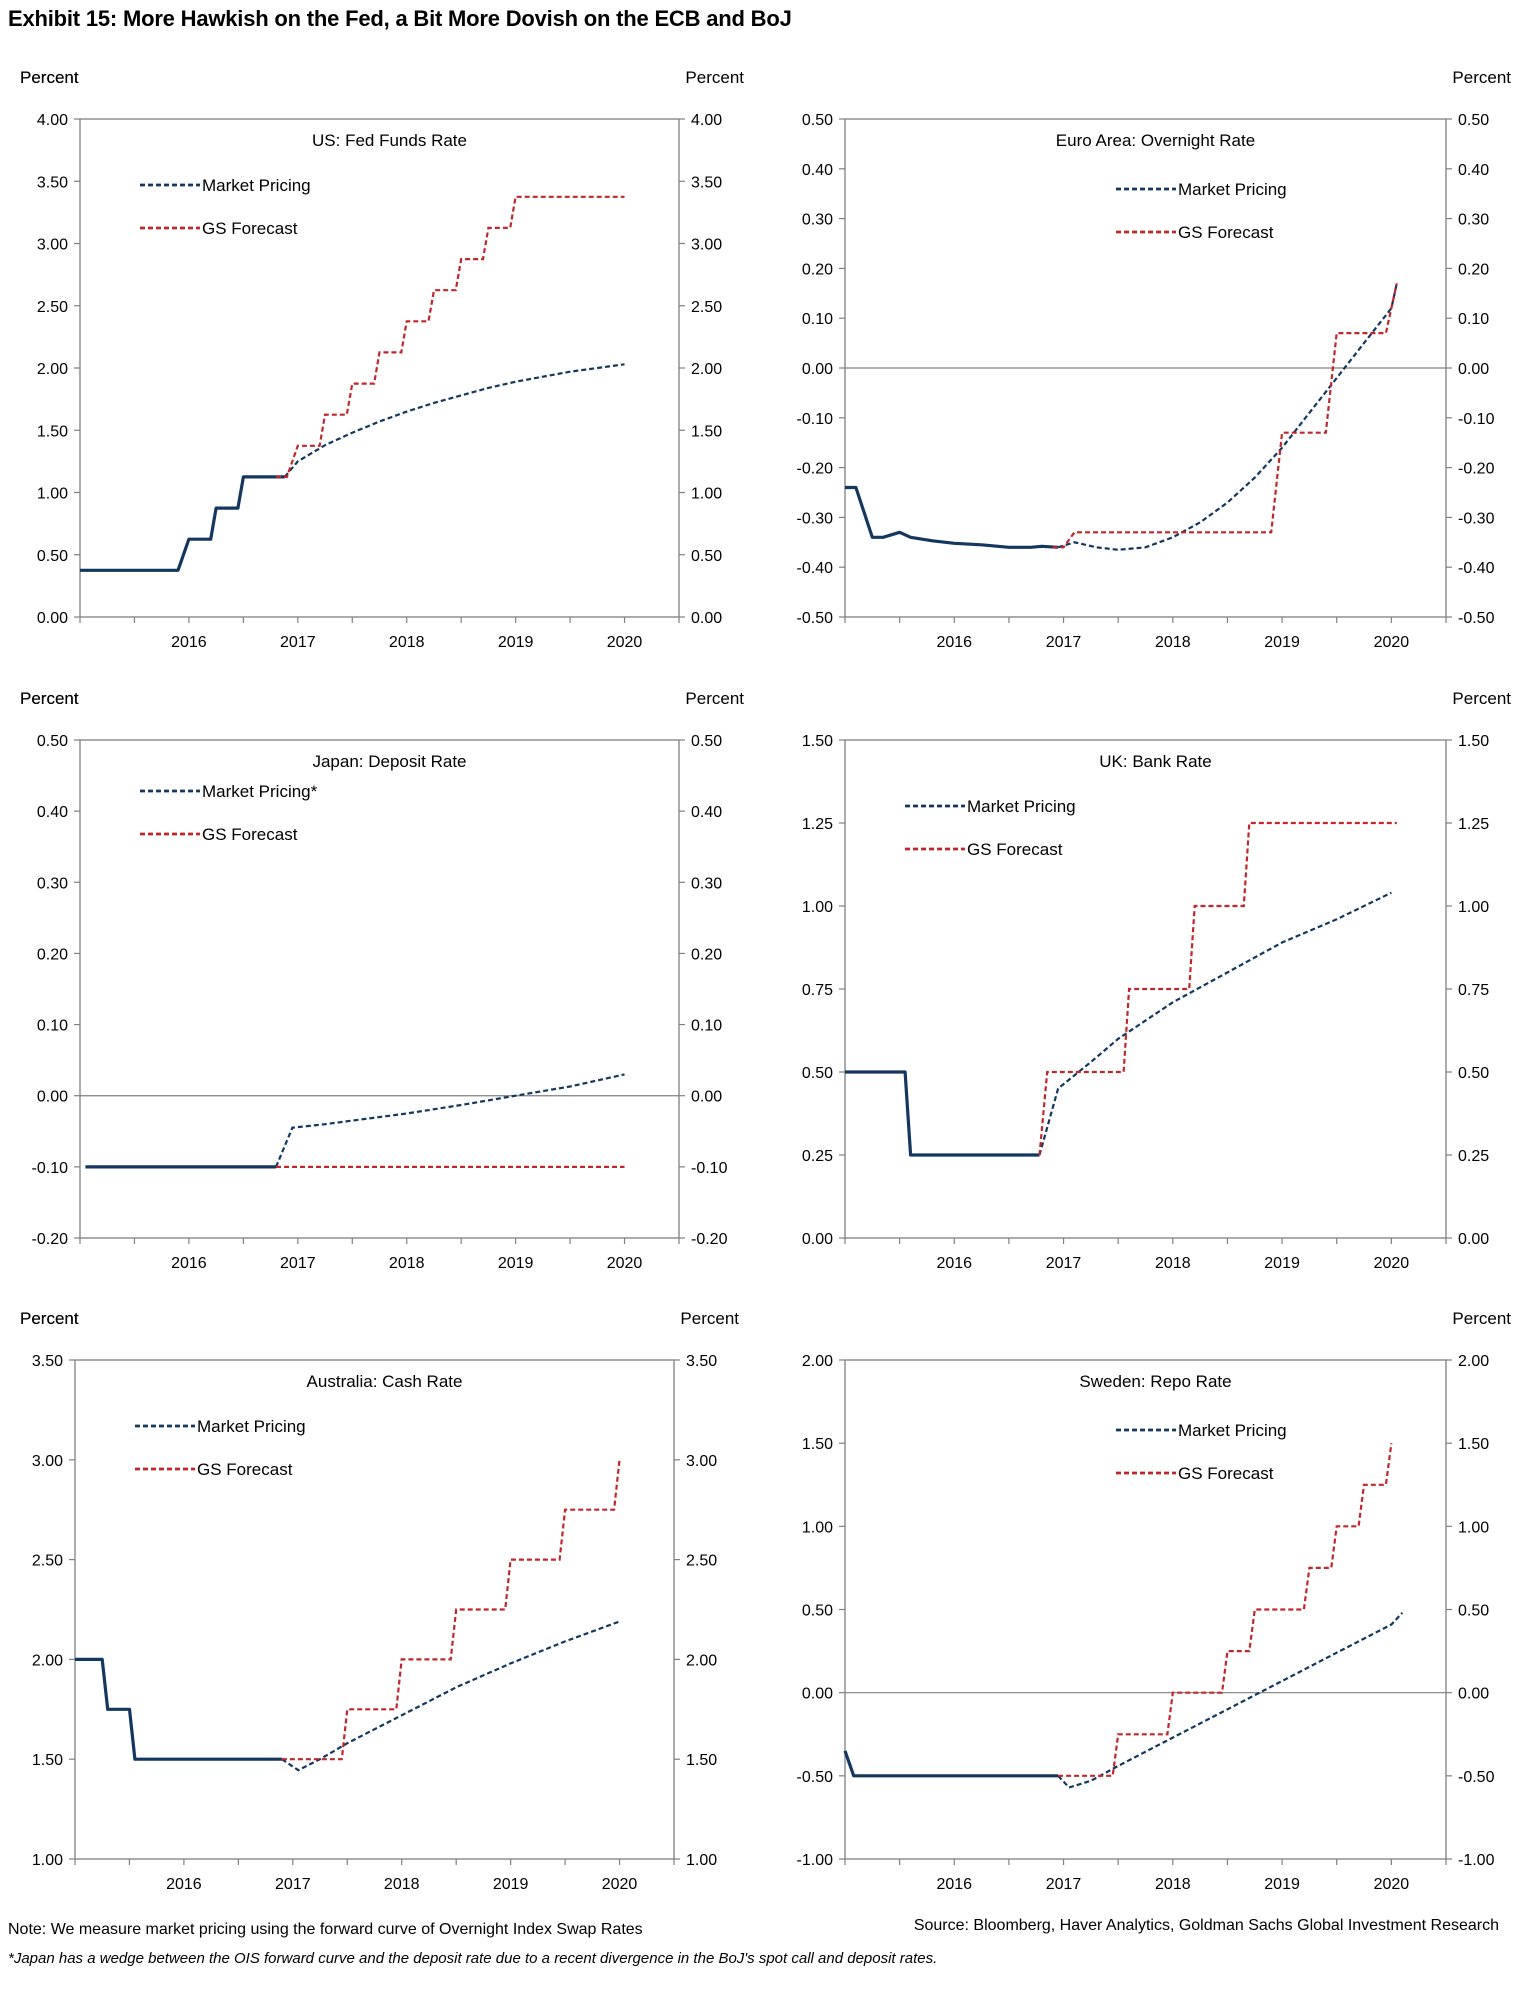  I want to click on y-tick-label-right: -0.20, so click(709, 1239).